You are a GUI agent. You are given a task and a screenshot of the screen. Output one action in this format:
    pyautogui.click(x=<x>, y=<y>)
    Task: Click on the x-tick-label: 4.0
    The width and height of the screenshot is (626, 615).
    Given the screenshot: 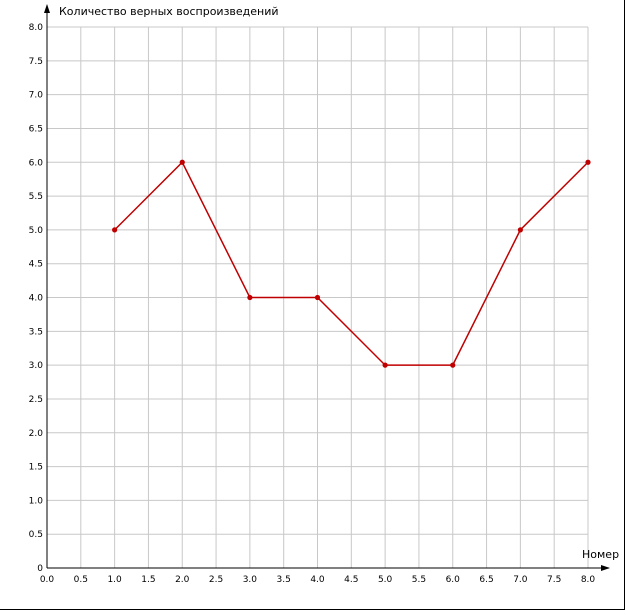 What is the action you would take?
    pyautogui.click(x=317, y=580)
    